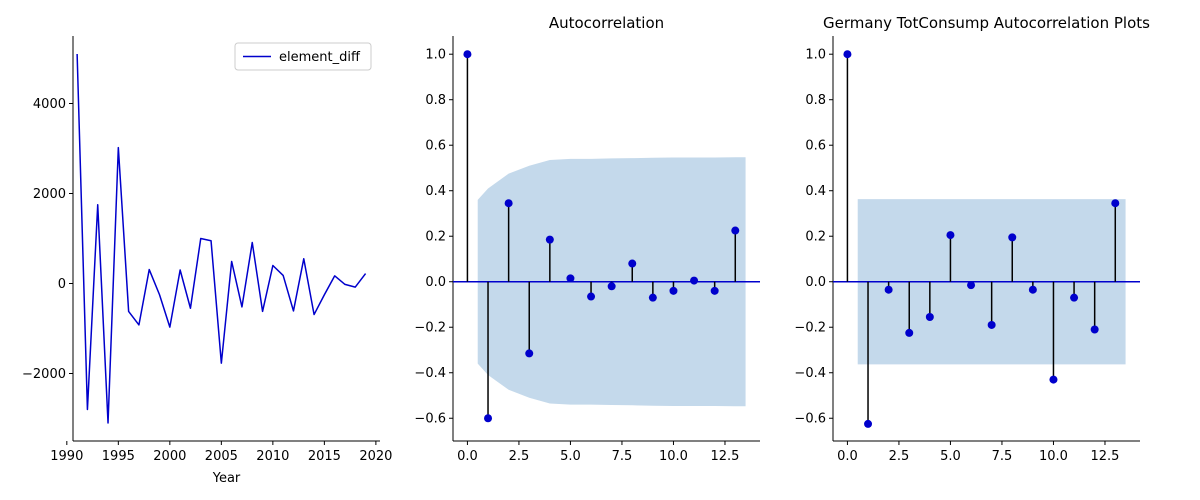 Image resolution: width=1200 pixels, height=500 pixels. What do you see at coordinates (375, 456) in the screenshot?
I see `x-tick-label: 2020` at bounding box center [375, 456].